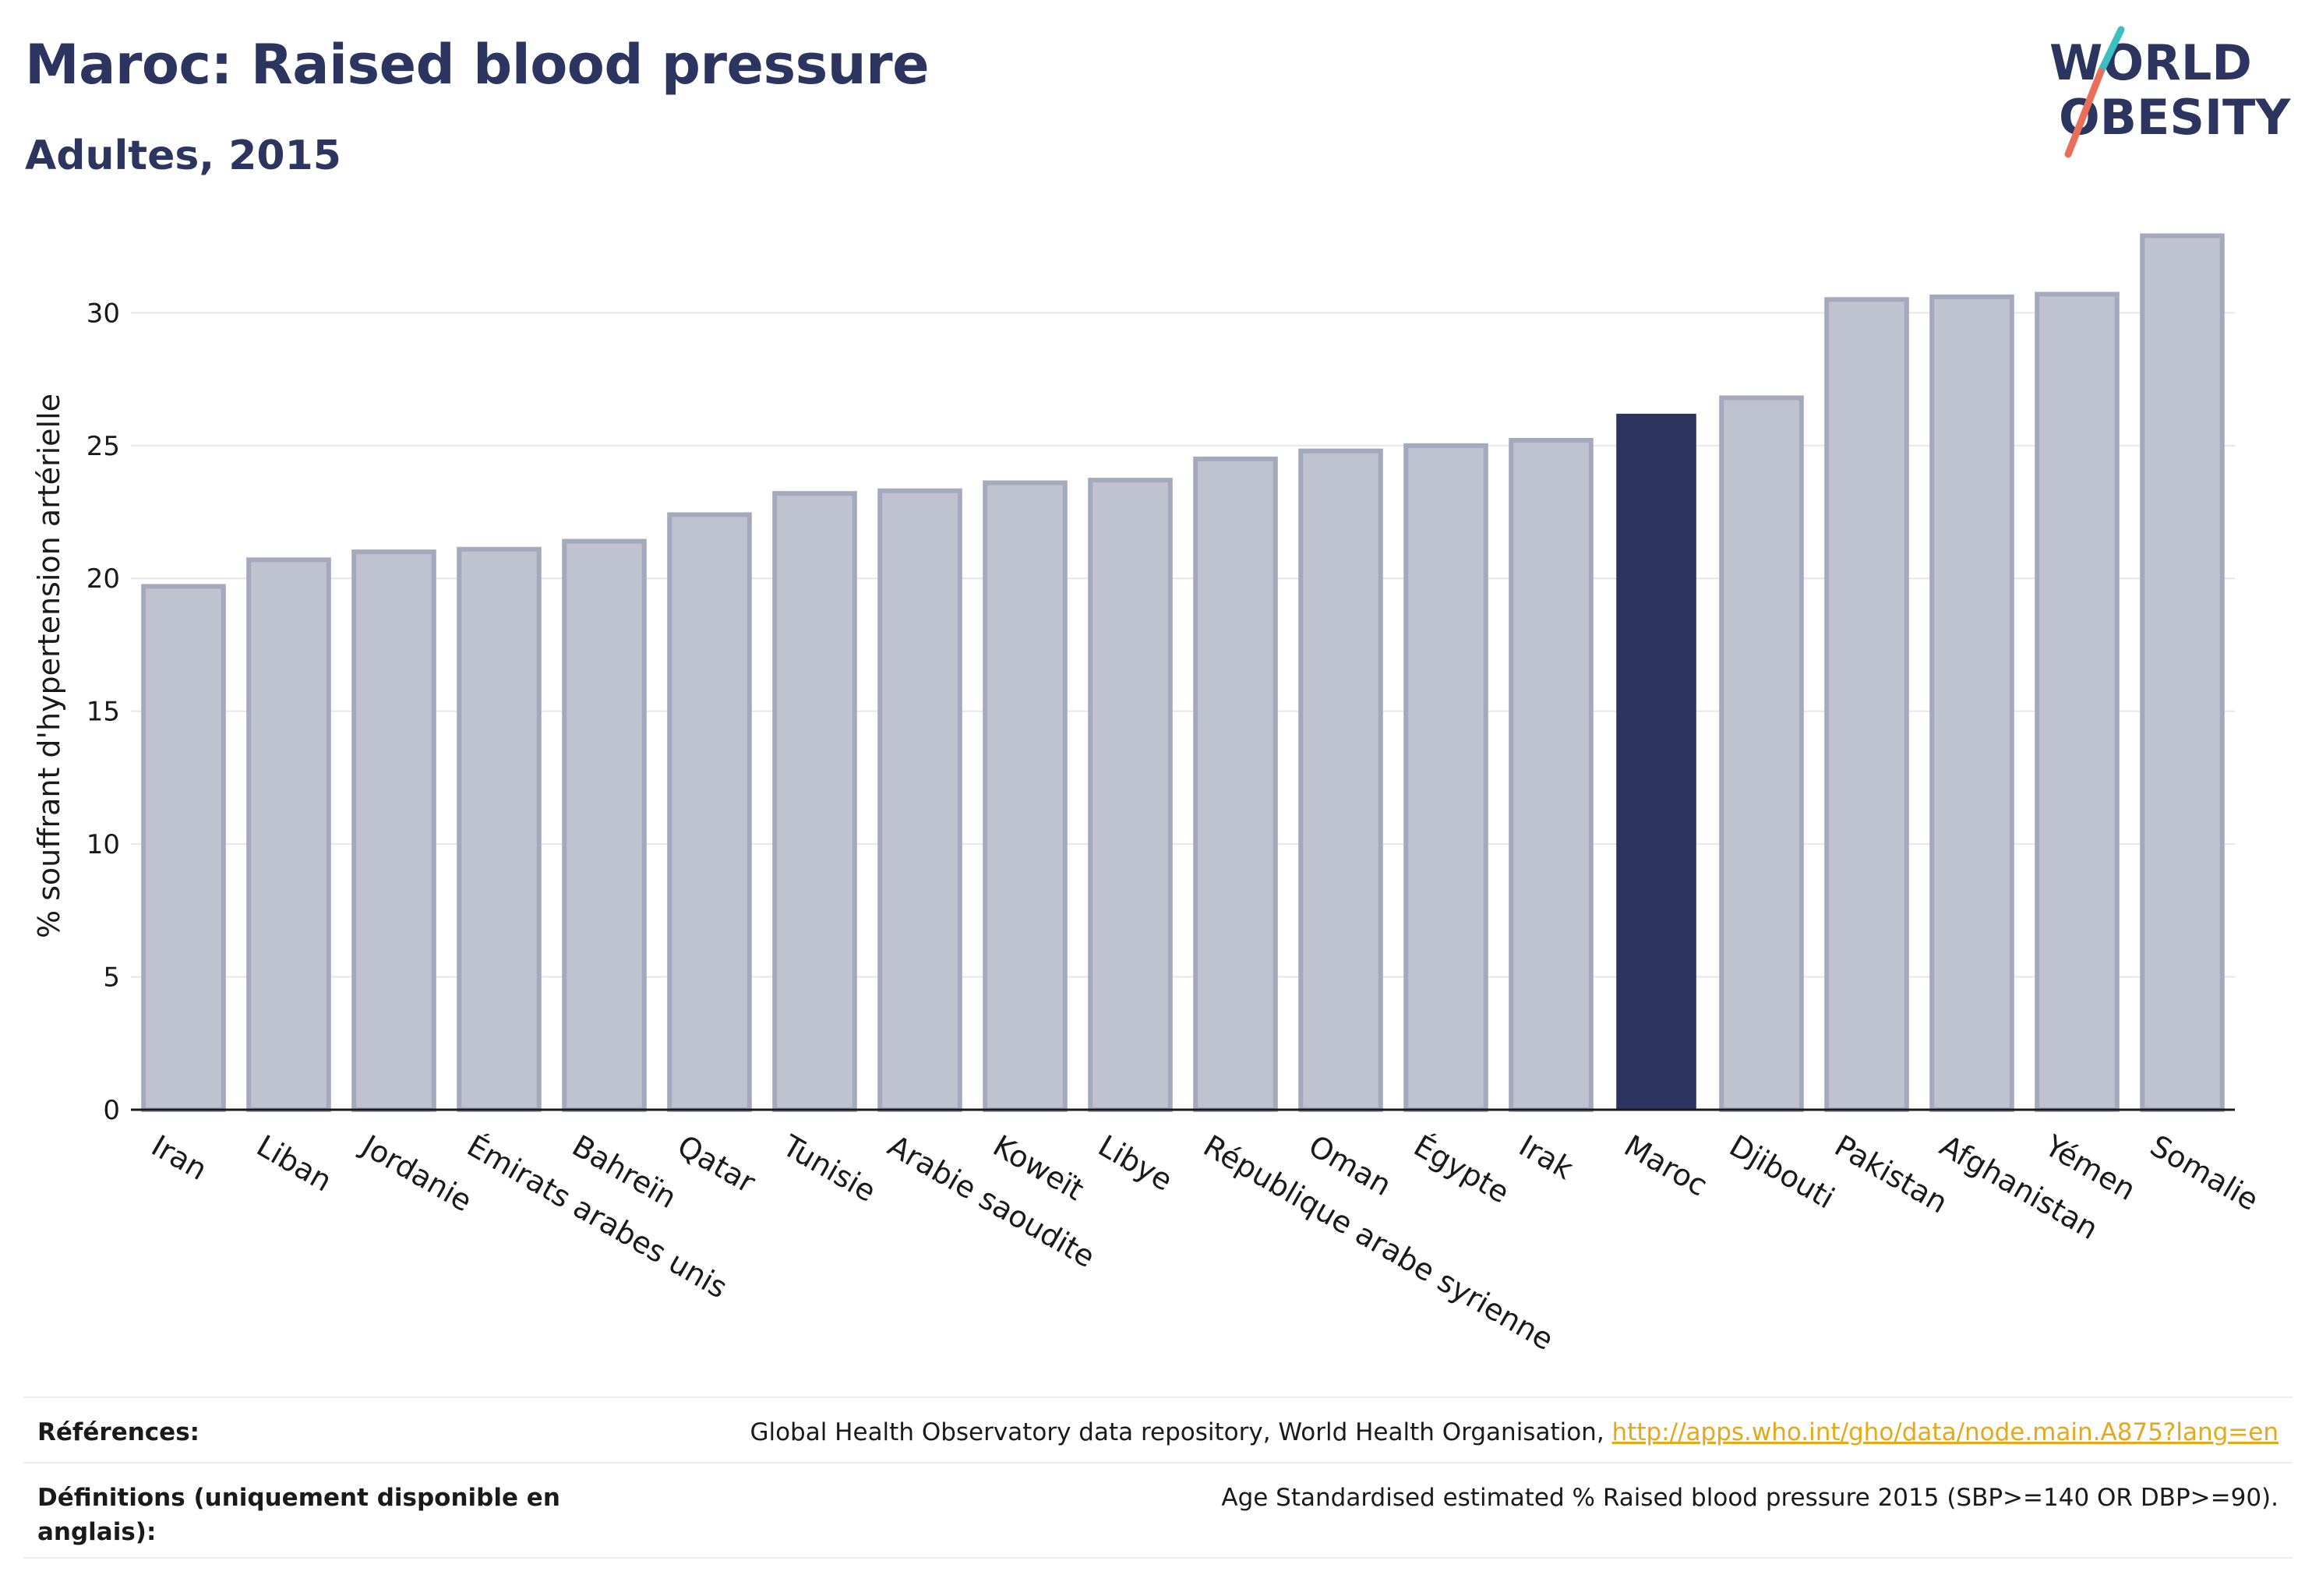  I want to click on y-tick-label: 25, so click(103, 446).